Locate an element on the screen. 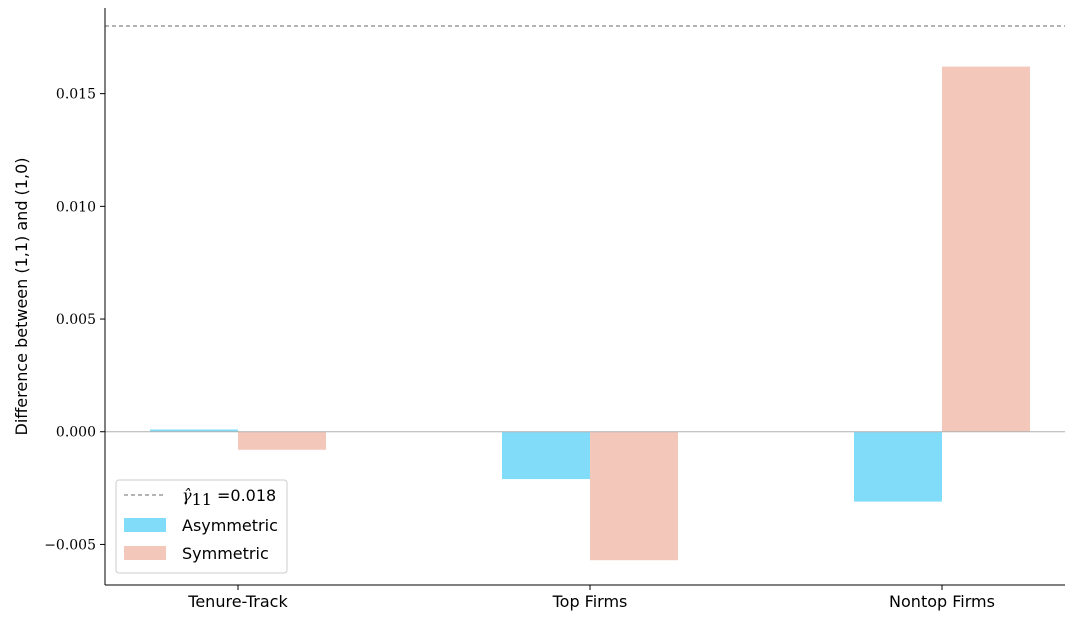 This screenshot has height=619, width=1065. legend-gamma-subscript: 11 is located at coordinates (202, 499).